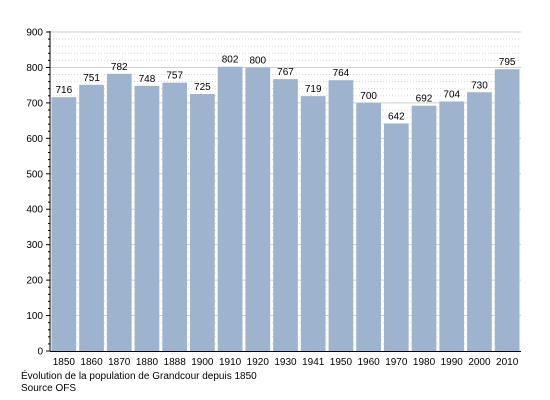  I want to click on x-tick-label: 1870, so click(119, 362).